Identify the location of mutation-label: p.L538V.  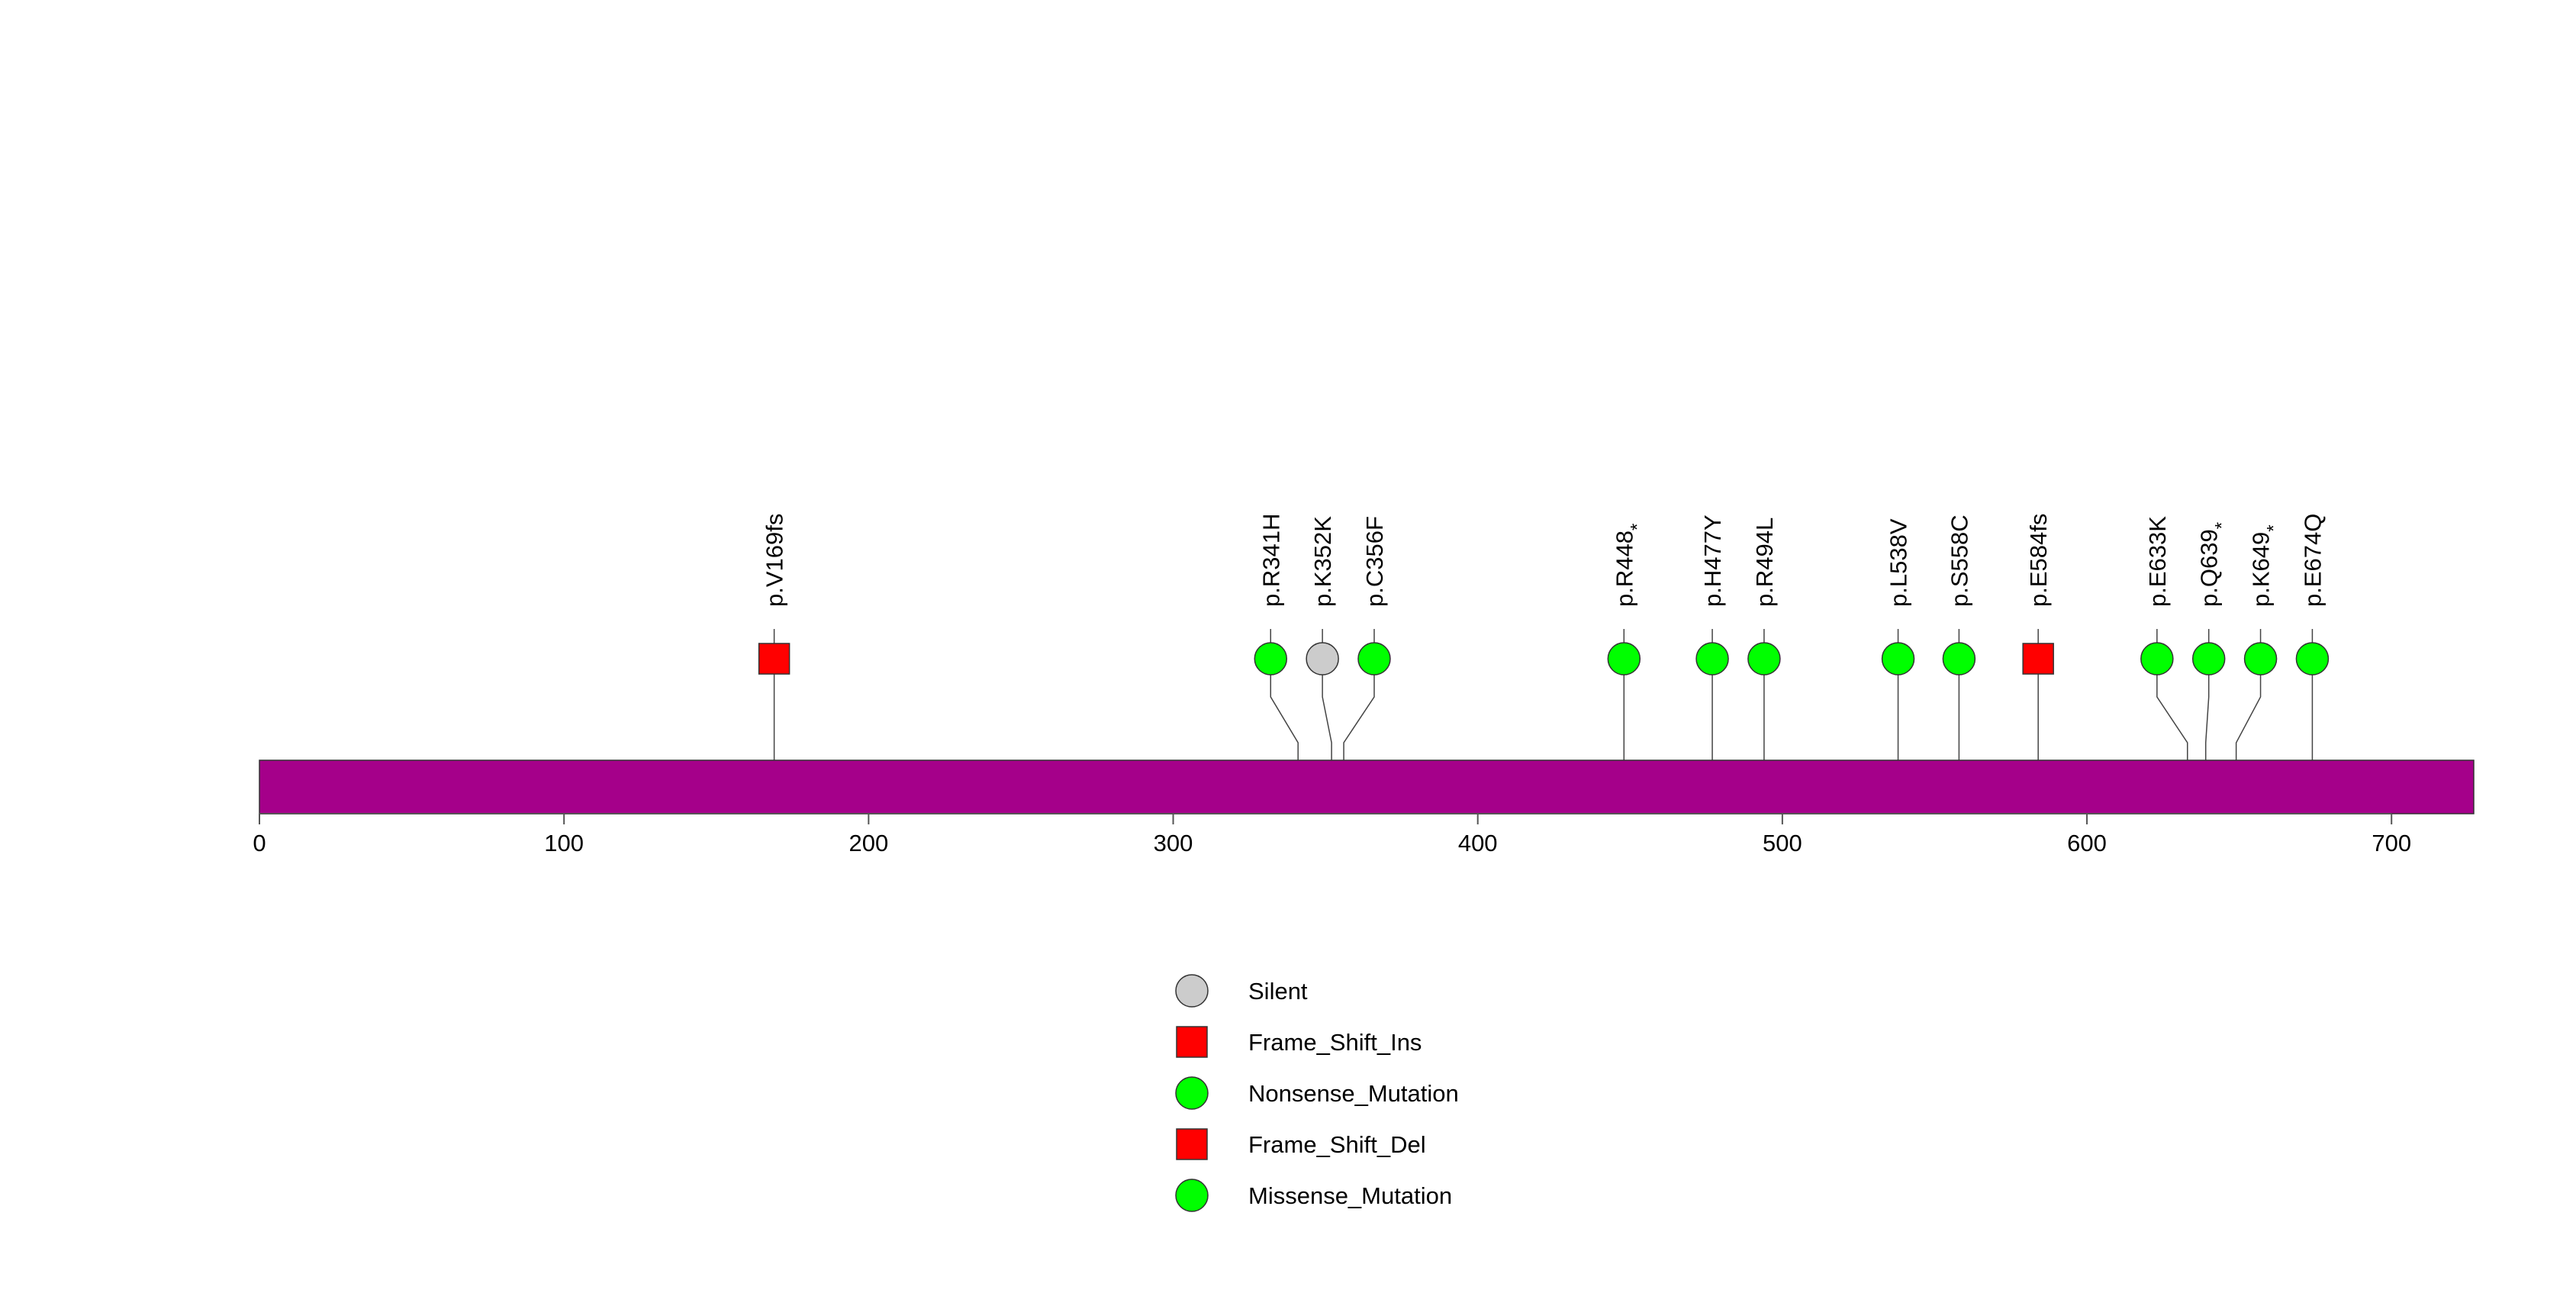
(1898, 562).